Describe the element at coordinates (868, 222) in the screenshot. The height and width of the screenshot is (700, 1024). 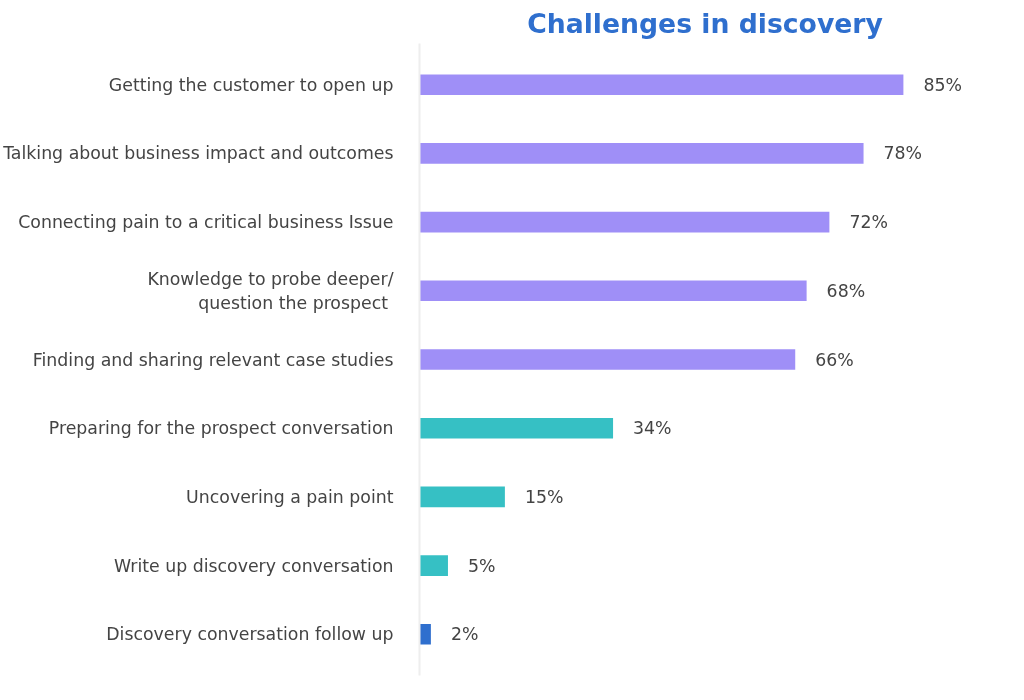
I see `data-label: 72%` at that location.